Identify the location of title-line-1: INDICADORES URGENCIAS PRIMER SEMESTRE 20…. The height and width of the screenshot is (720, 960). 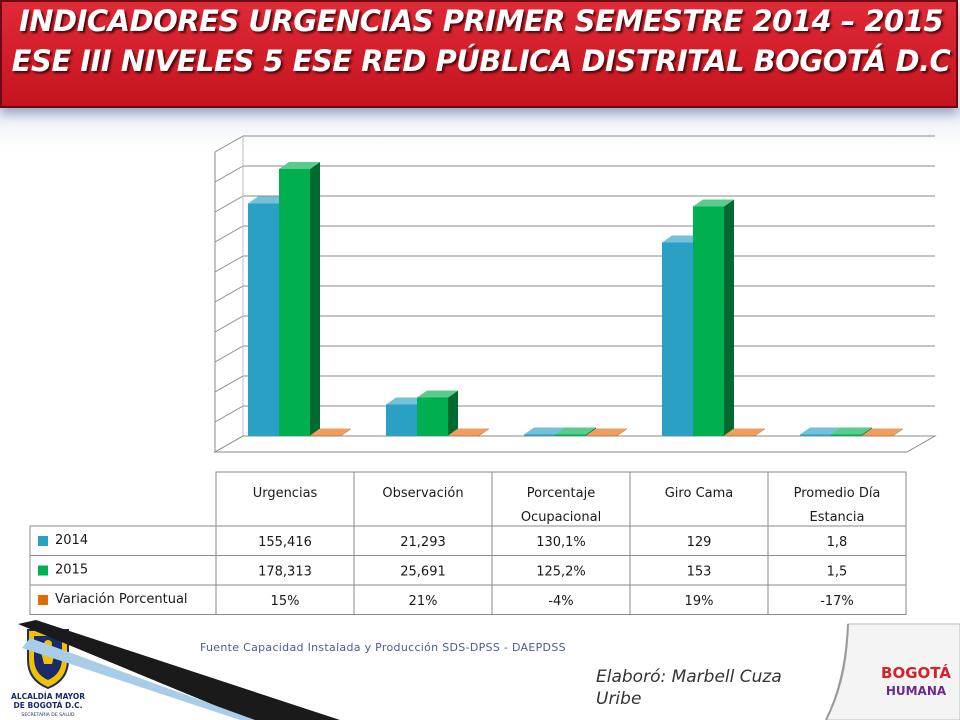
(481, 21).